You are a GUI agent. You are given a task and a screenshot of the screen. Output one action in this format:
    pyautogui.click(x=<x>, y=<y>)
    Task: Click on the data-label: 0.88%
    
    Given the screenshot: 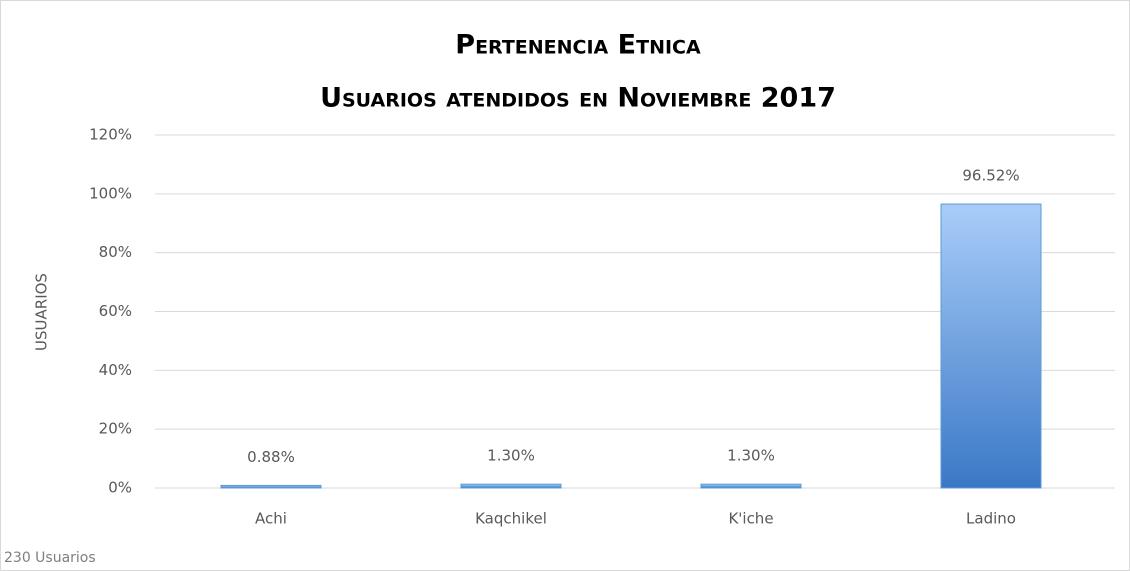 What is the action you would take?
    pyautogui.click(x=271, y=457)
    